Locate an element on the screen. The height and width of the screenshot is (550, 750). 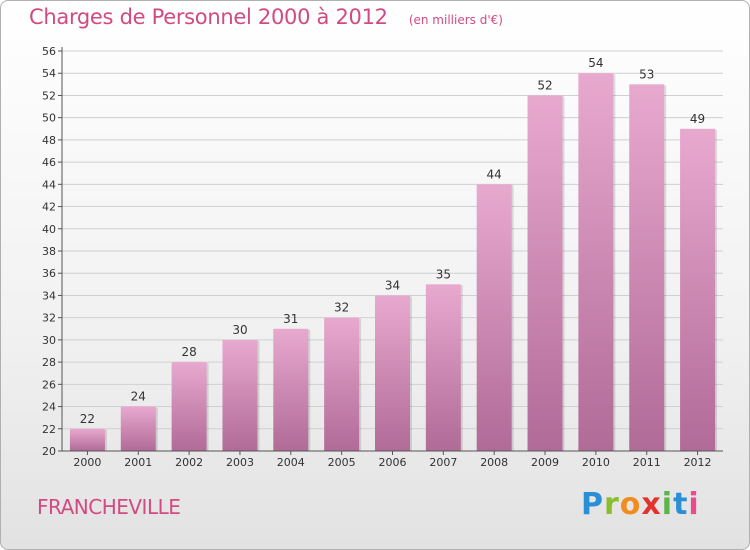
y-tick-label: 42 is located at coordinates (49, 207).